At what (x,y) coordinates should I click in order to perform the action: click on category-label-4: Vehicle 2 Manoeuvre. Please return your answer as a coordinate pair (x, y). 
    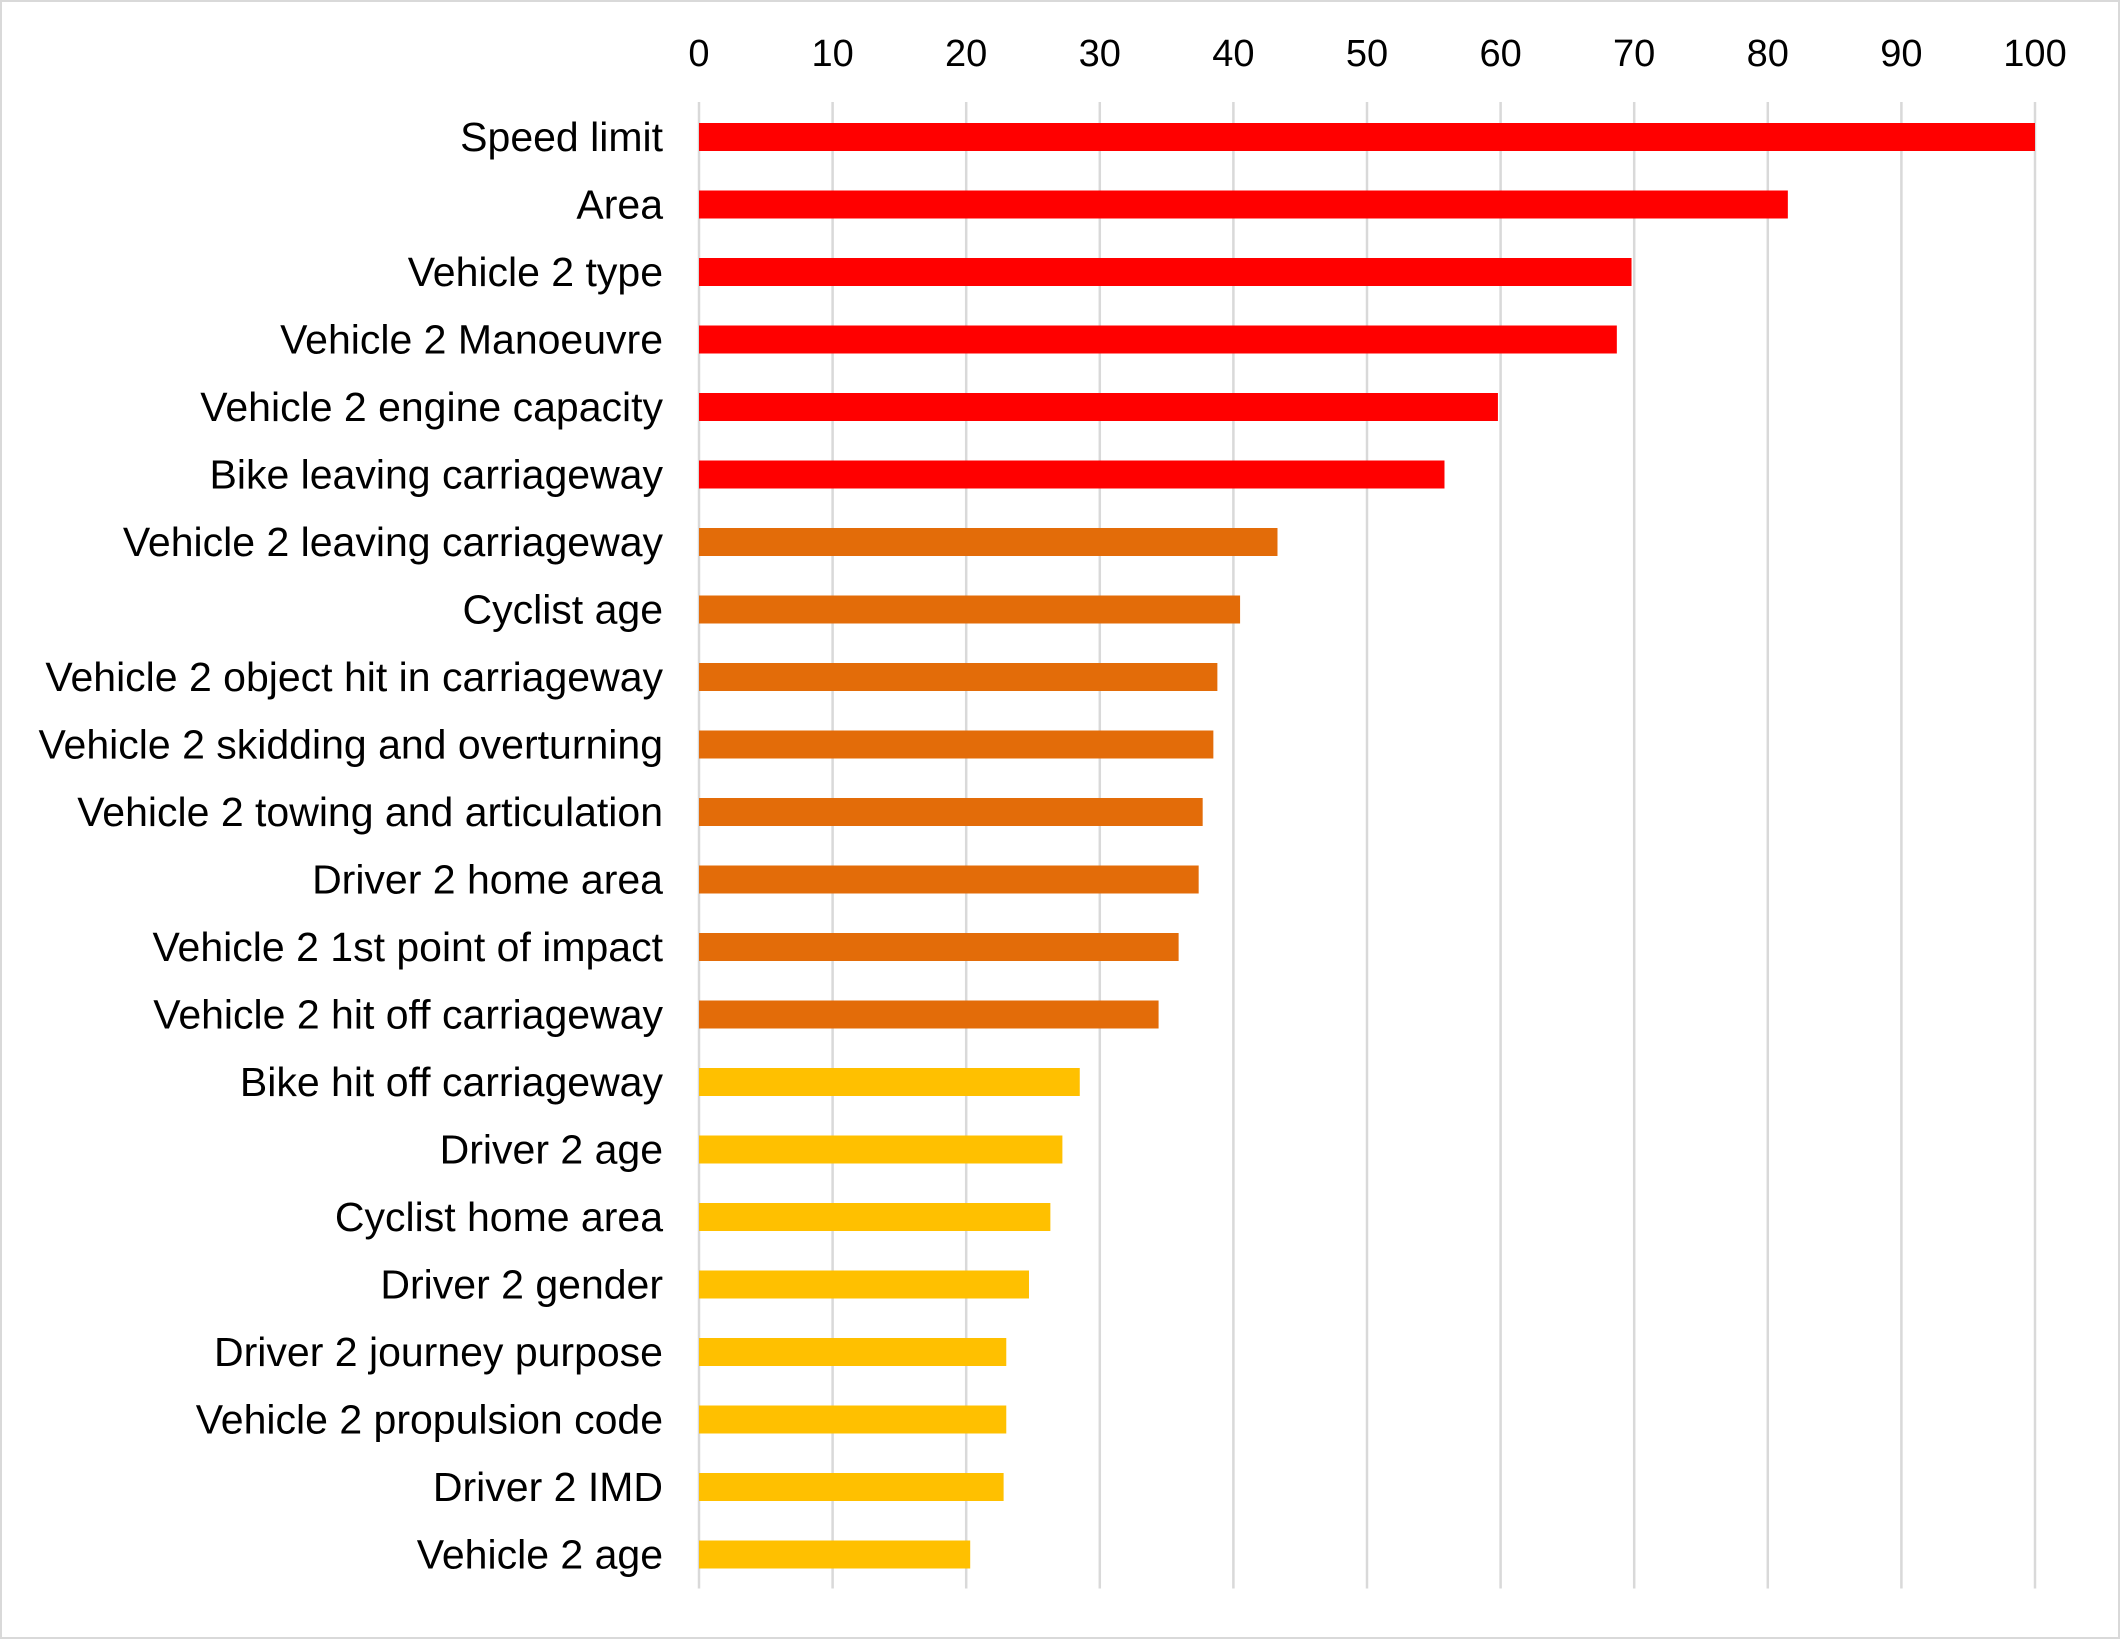
    Looking at the image, I should click on (471, 340).